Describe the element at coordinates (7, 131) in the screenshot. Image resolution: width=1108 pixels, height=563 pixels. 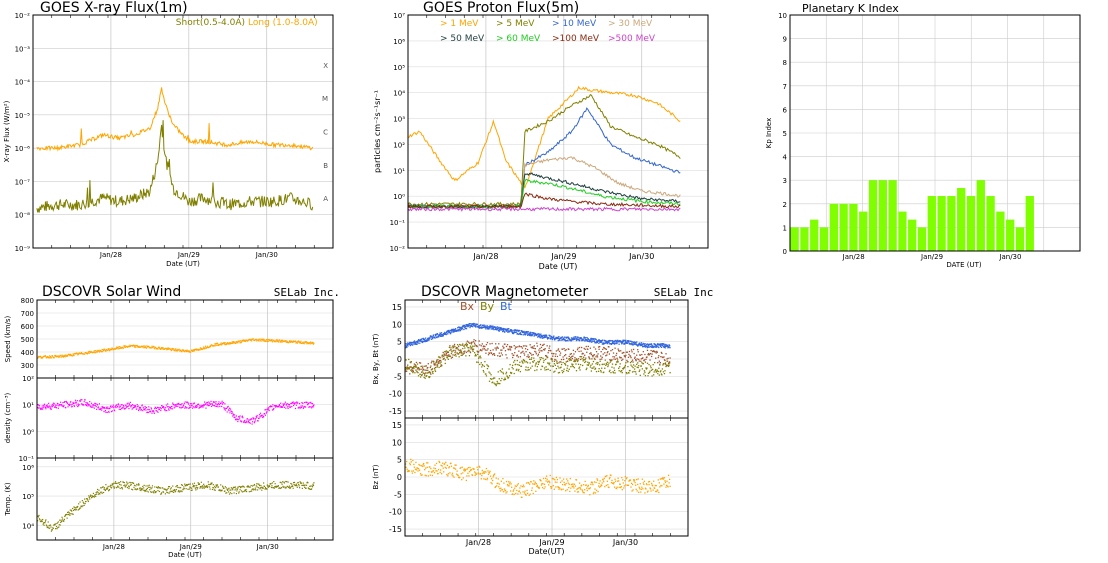
I see `y-axis-label: X-ray Flux (W/m²)` at that location.